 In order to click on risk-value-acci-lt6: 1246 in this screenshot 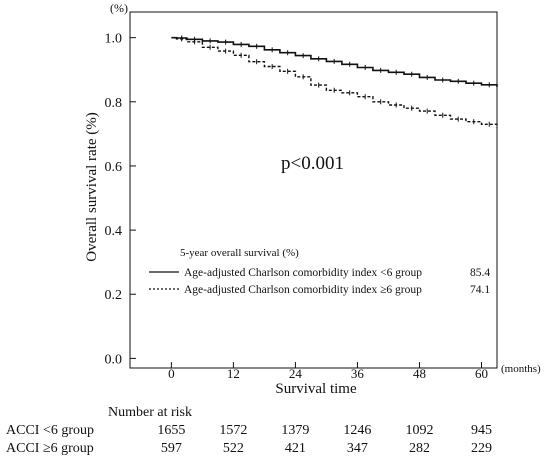, I will do `click(357, 430)`.